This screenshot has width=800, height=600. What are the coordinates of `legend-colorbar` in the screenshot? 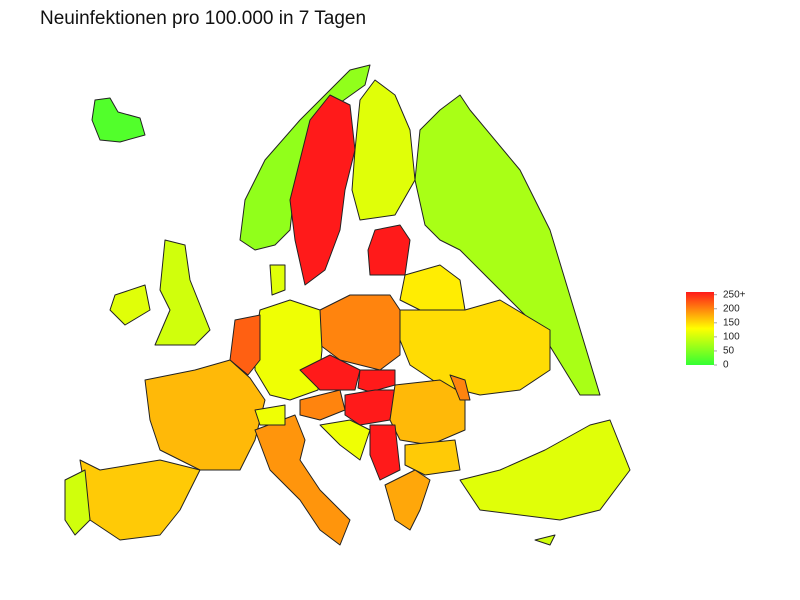 It's located at (700, 328).